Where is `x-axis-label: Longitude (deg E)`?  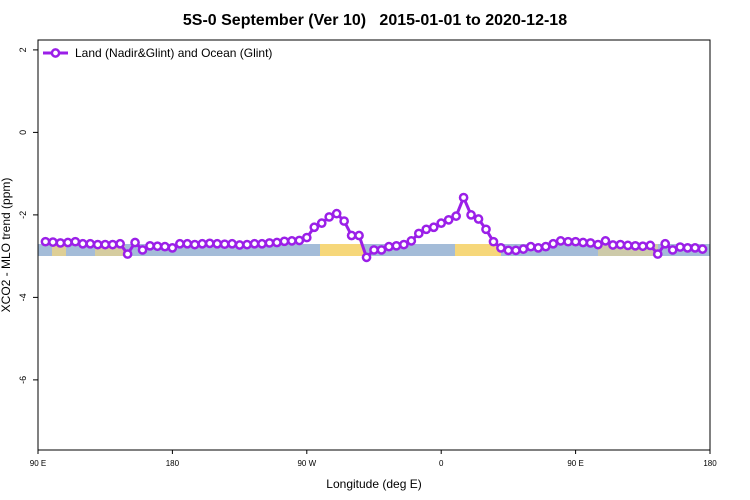 x-axis-label: Longitude (deg E) is located at coordinates (373, 484).